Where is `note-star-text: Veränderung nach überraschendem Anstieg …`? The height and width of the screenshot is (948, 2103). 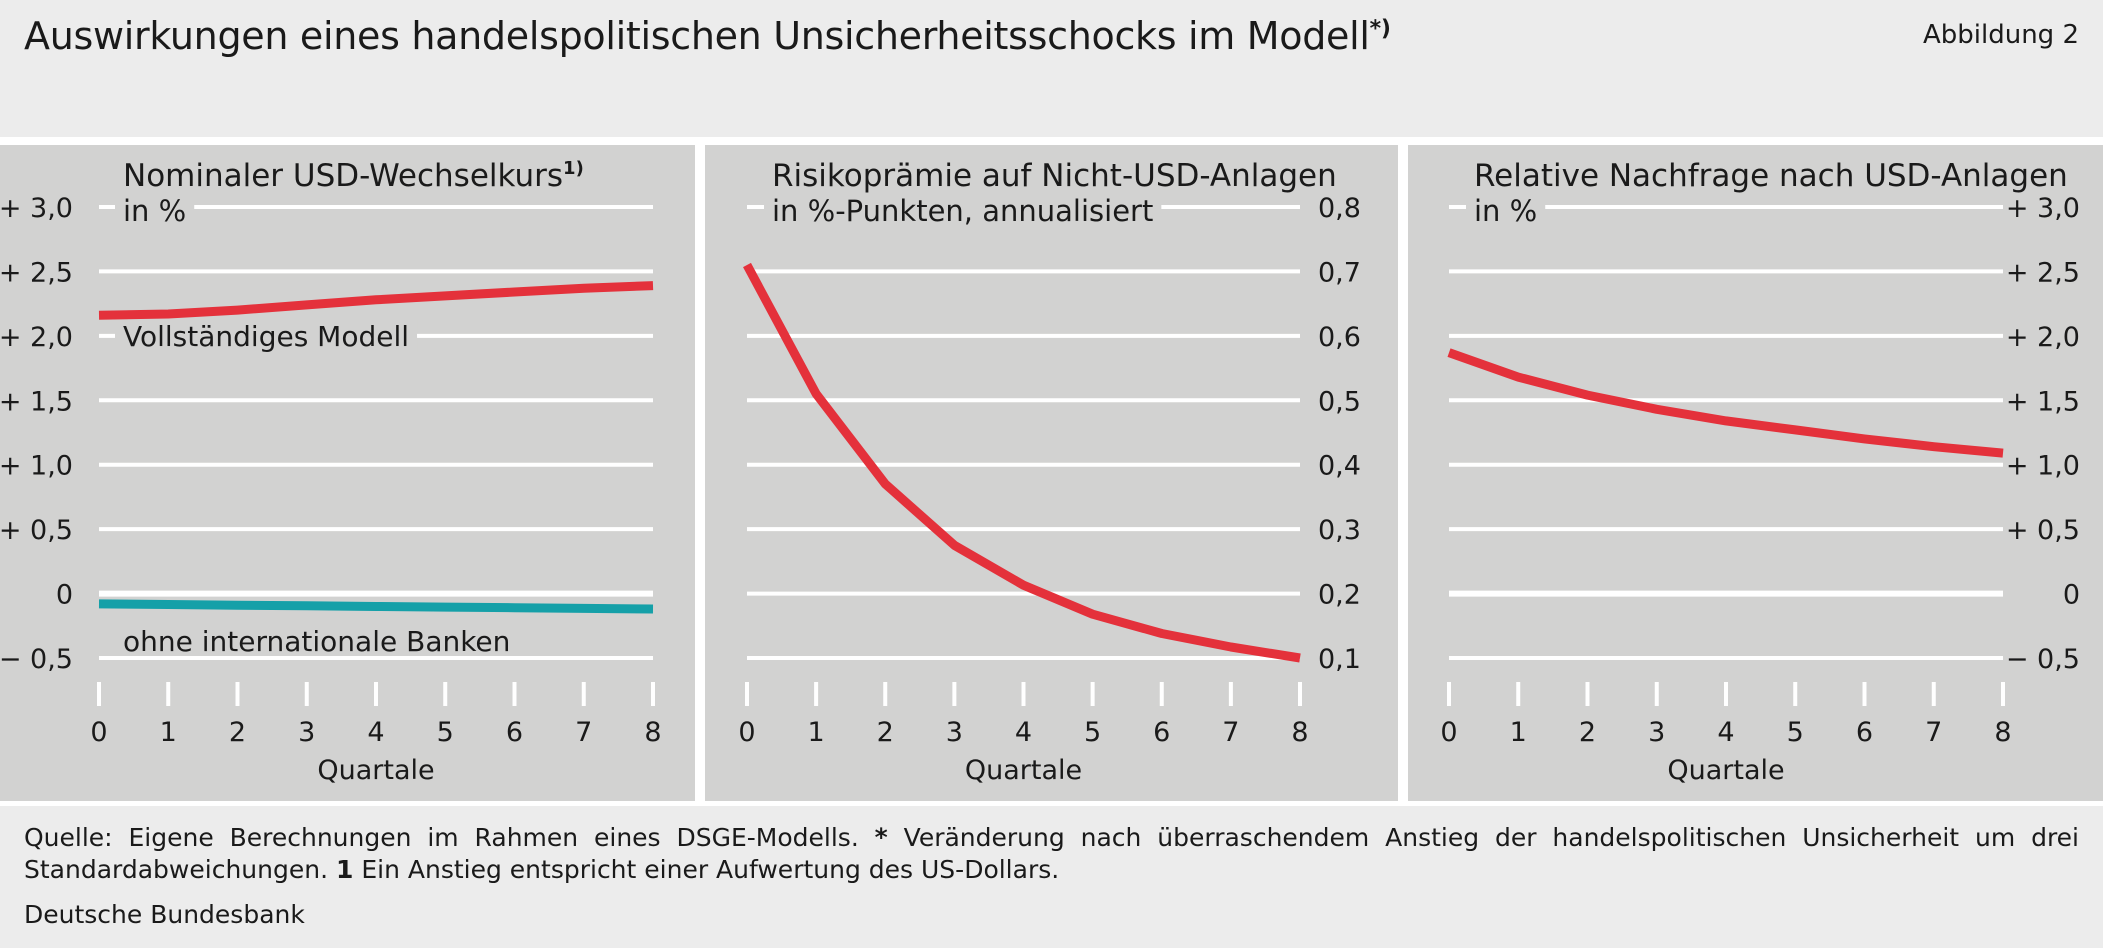
note-star-text: Veränderung nach überraschendem Anstieg … is located at coordinates (1051, 853).